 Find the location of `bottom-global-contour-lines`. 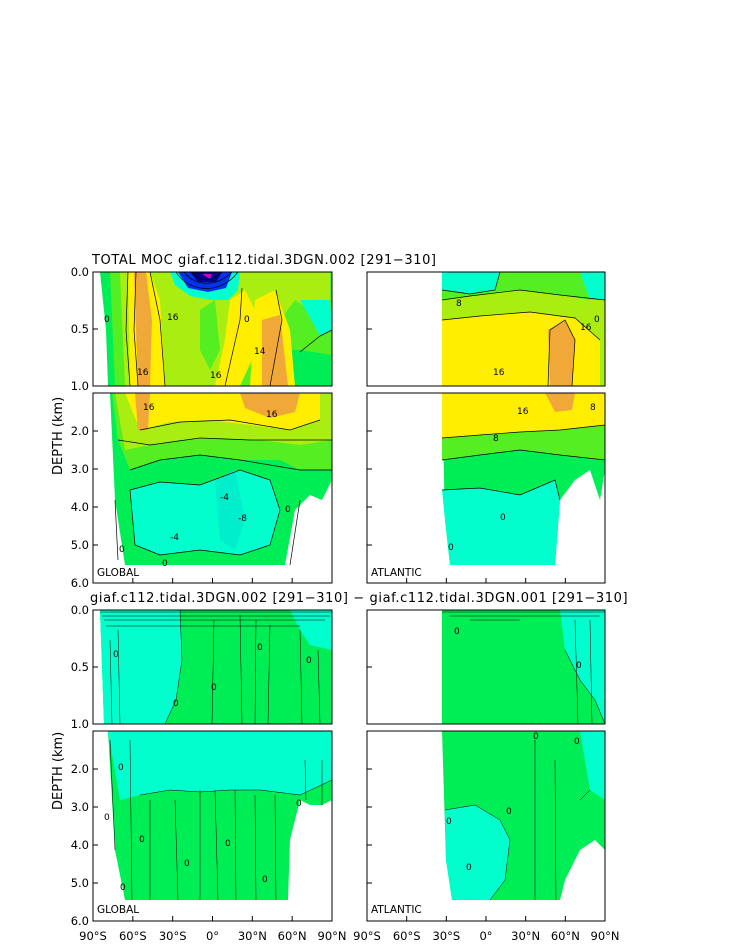

bottom-global-contour-lines is located at coordinates (216, 755).